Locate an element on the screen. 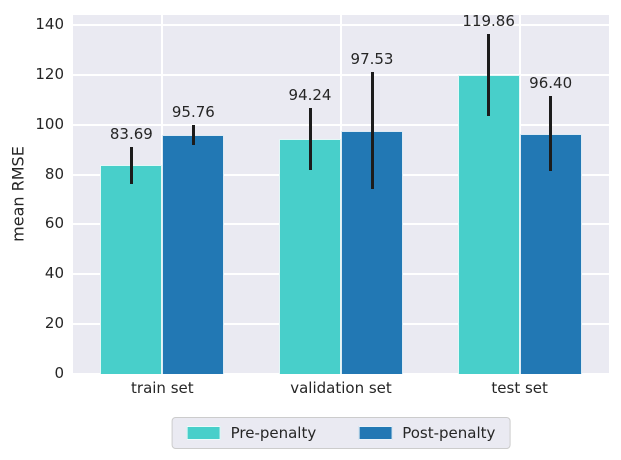 This screenshot has width=621, height=460. y-tick-label: 140 is located at coordinates (49, 23).